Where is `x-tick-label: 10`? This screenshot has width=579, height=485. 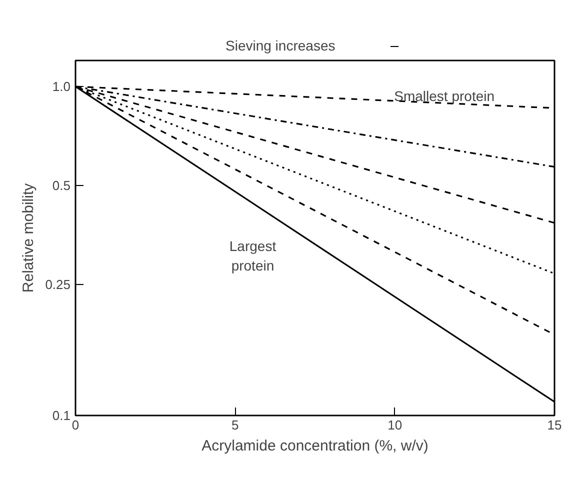 x-tick-label: 10 is located at coordinates (395, 425).